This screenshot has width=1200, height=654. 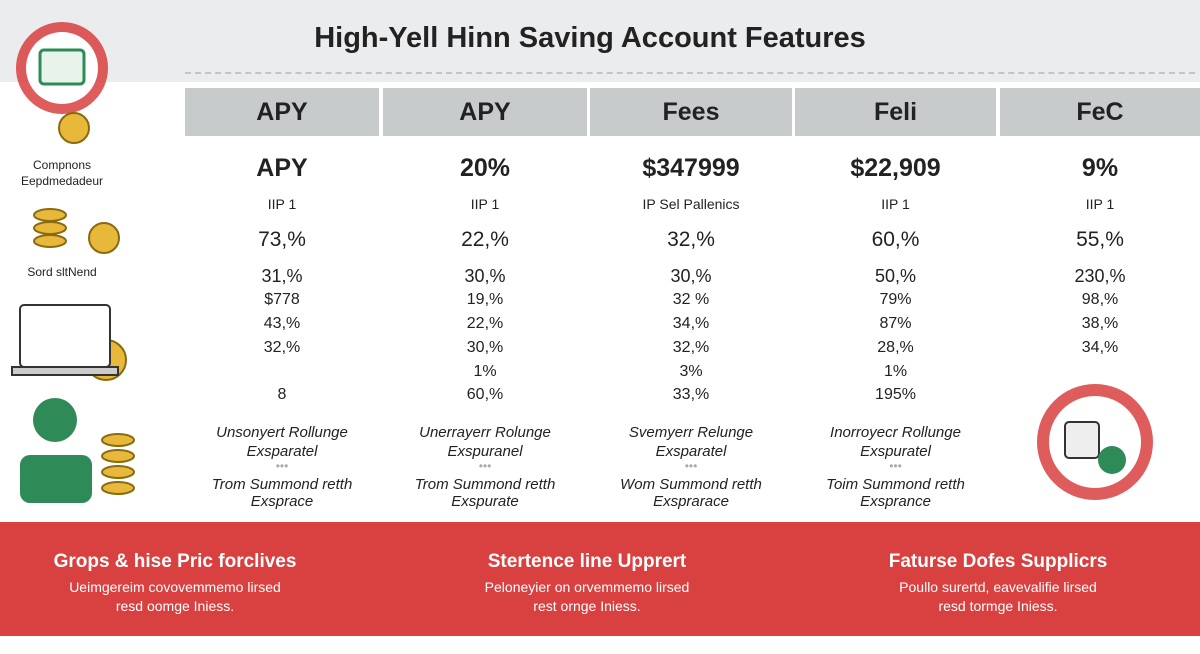 I want to click on table-cell: 8, so click(x=282, y=394).